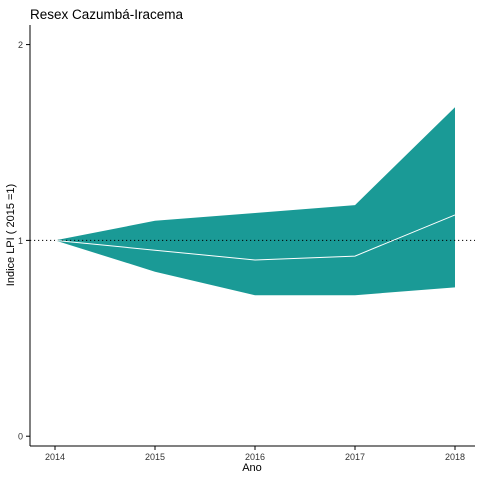 This screenshot has height=485, width=480. Describe the element at coordinates (355, 457) in the screenshot. I see `x-tick-label: 2017` at that location.